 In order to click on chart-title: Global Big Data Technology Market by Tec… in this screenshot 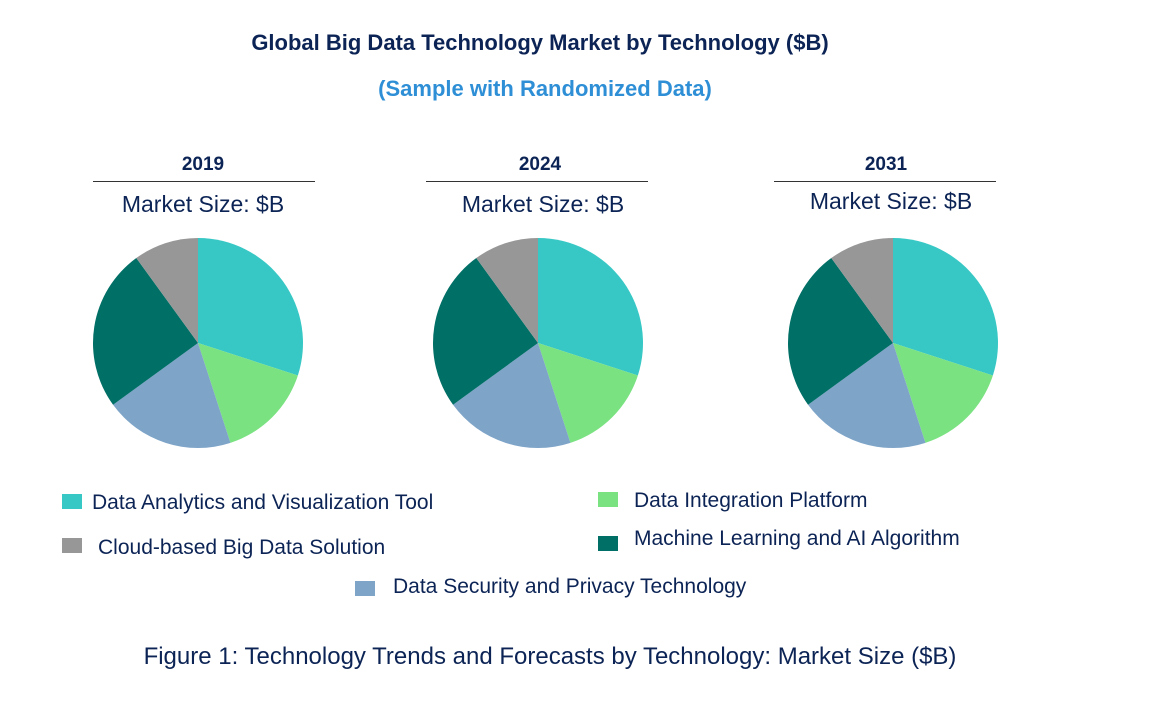, I will do `click(540, 42)`.